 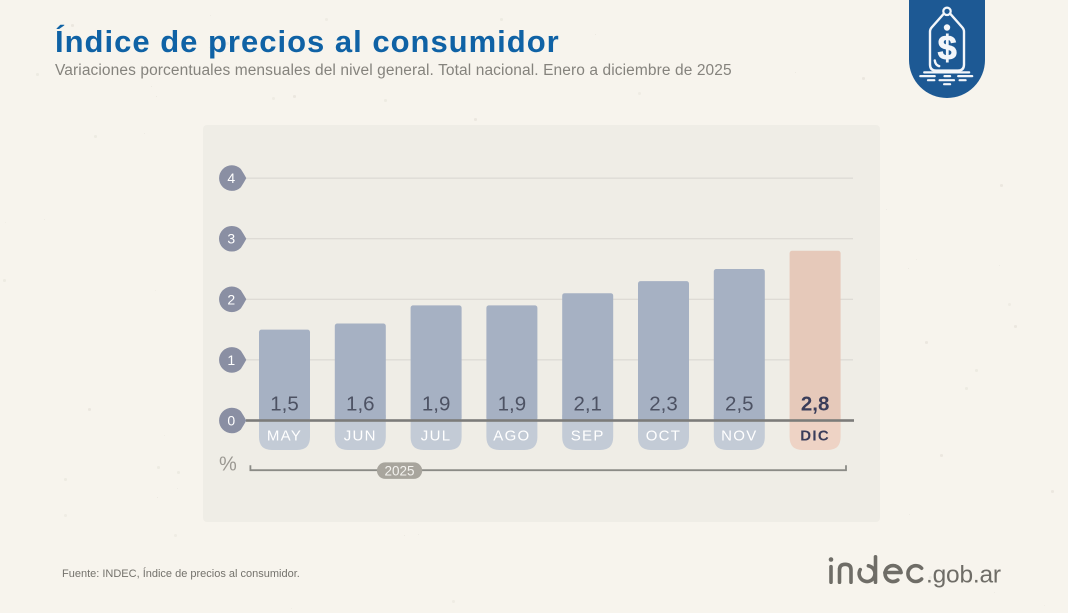 I want to click on svg-text: .gob.ar, so click(x=963, y=575).